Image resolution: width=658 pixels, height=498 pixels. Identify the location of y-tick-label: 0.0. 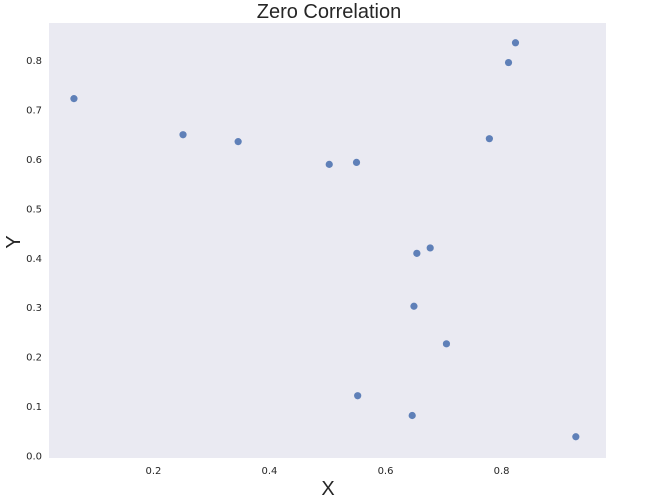
(34, 457).